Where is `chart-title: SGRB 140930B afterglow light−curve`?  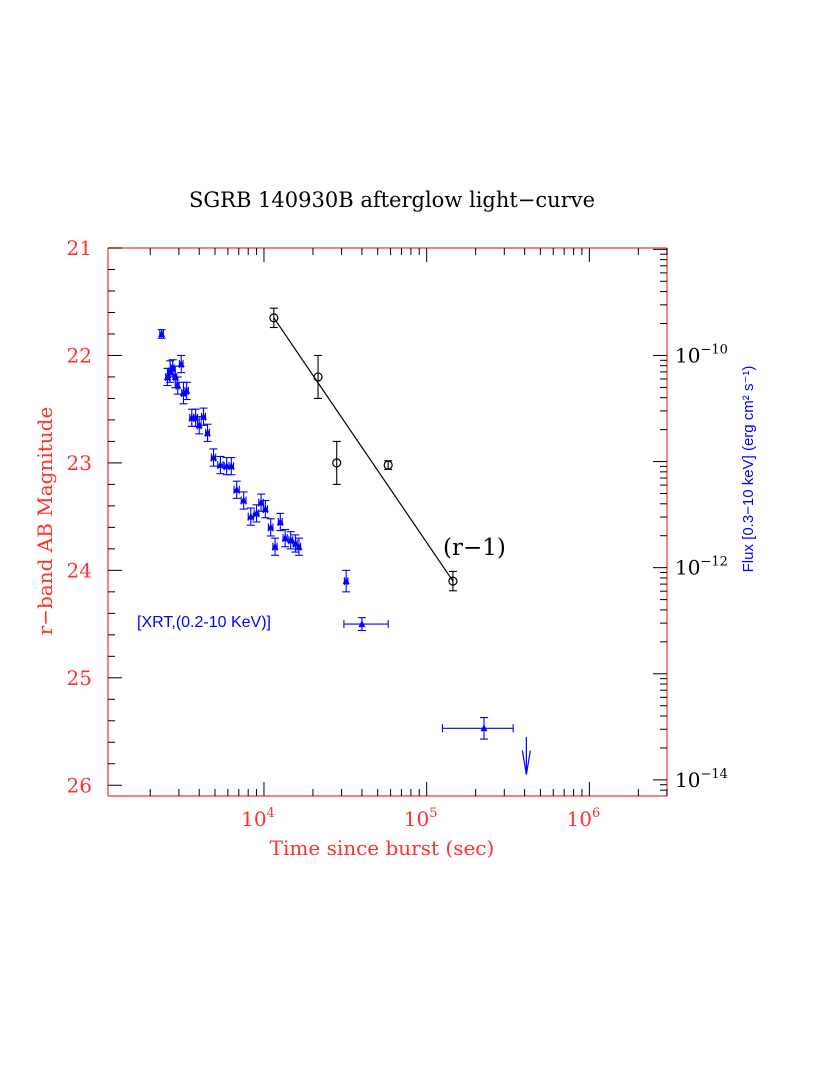
chart-title: SGRB 140930B afterglow light−curve is located at coordinates (392, 200).